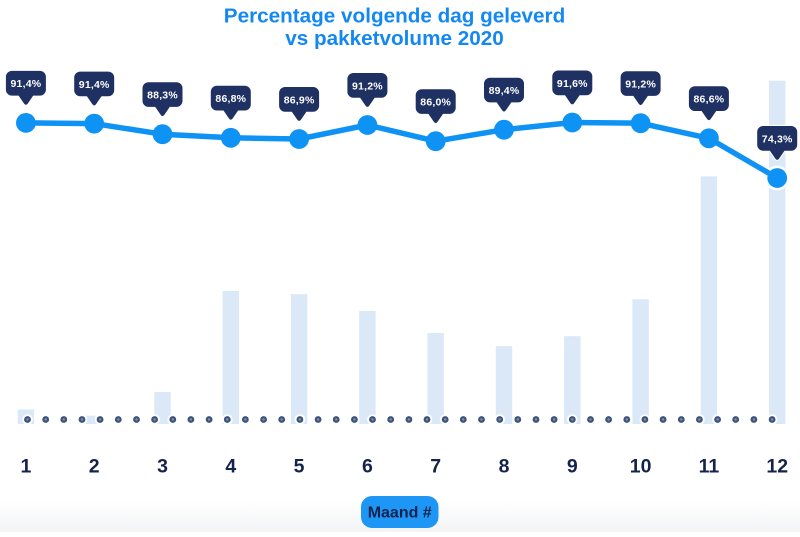  Describe the element at coordinates (94, 467) in the screenshot. I see `svg-text: 2` at that location.